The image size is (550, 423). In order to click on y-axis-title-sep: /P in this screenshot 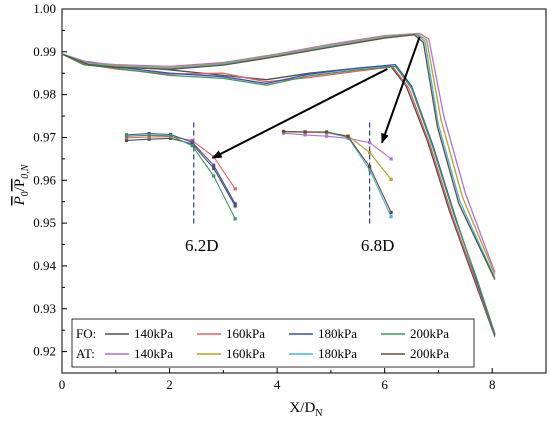, I will do `click(20, 185)`.